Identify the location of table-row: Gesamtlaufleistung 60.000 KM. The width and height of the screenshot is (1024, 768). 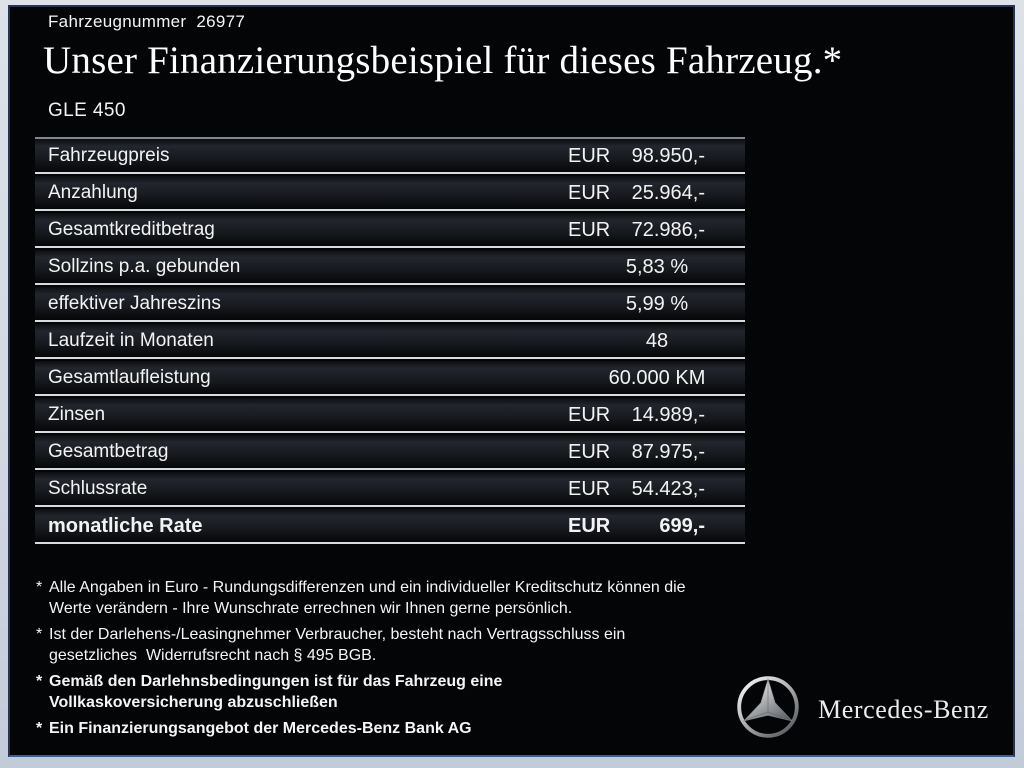
(390, 378).